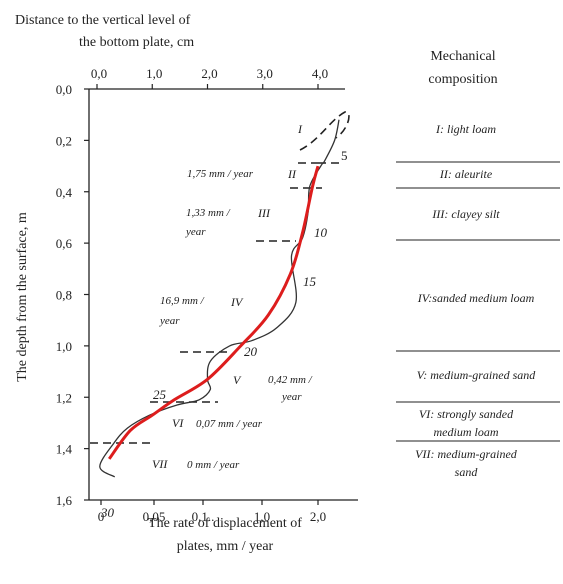 This screenshot has height=584, width=563. What do you see at coordinates (466, 174) in the screenshot?
I see `layer-ii-label: II: aleurite` at bounding box center [466, 174].